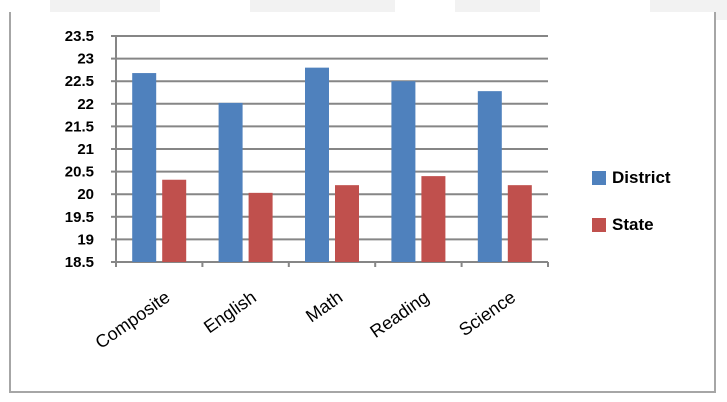  Describe the element at coordinates (144, 168) in the screenshot. I see `bar-district-composite` at that location.